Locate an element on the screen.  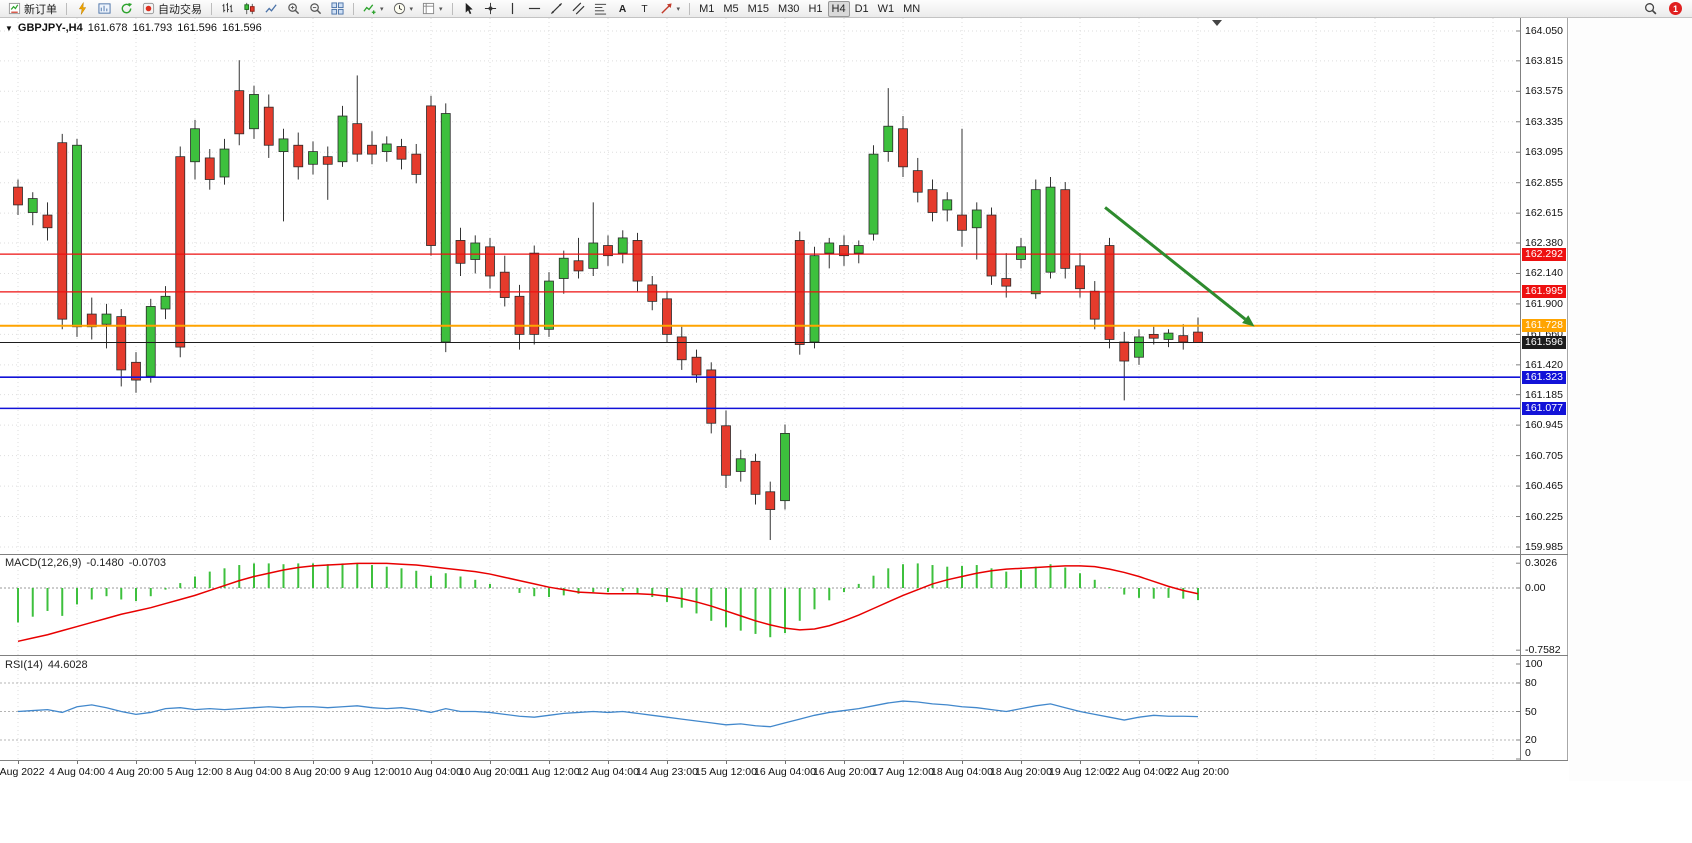
rsi-scale-label: 20 is located at coordinates (1531, 740).